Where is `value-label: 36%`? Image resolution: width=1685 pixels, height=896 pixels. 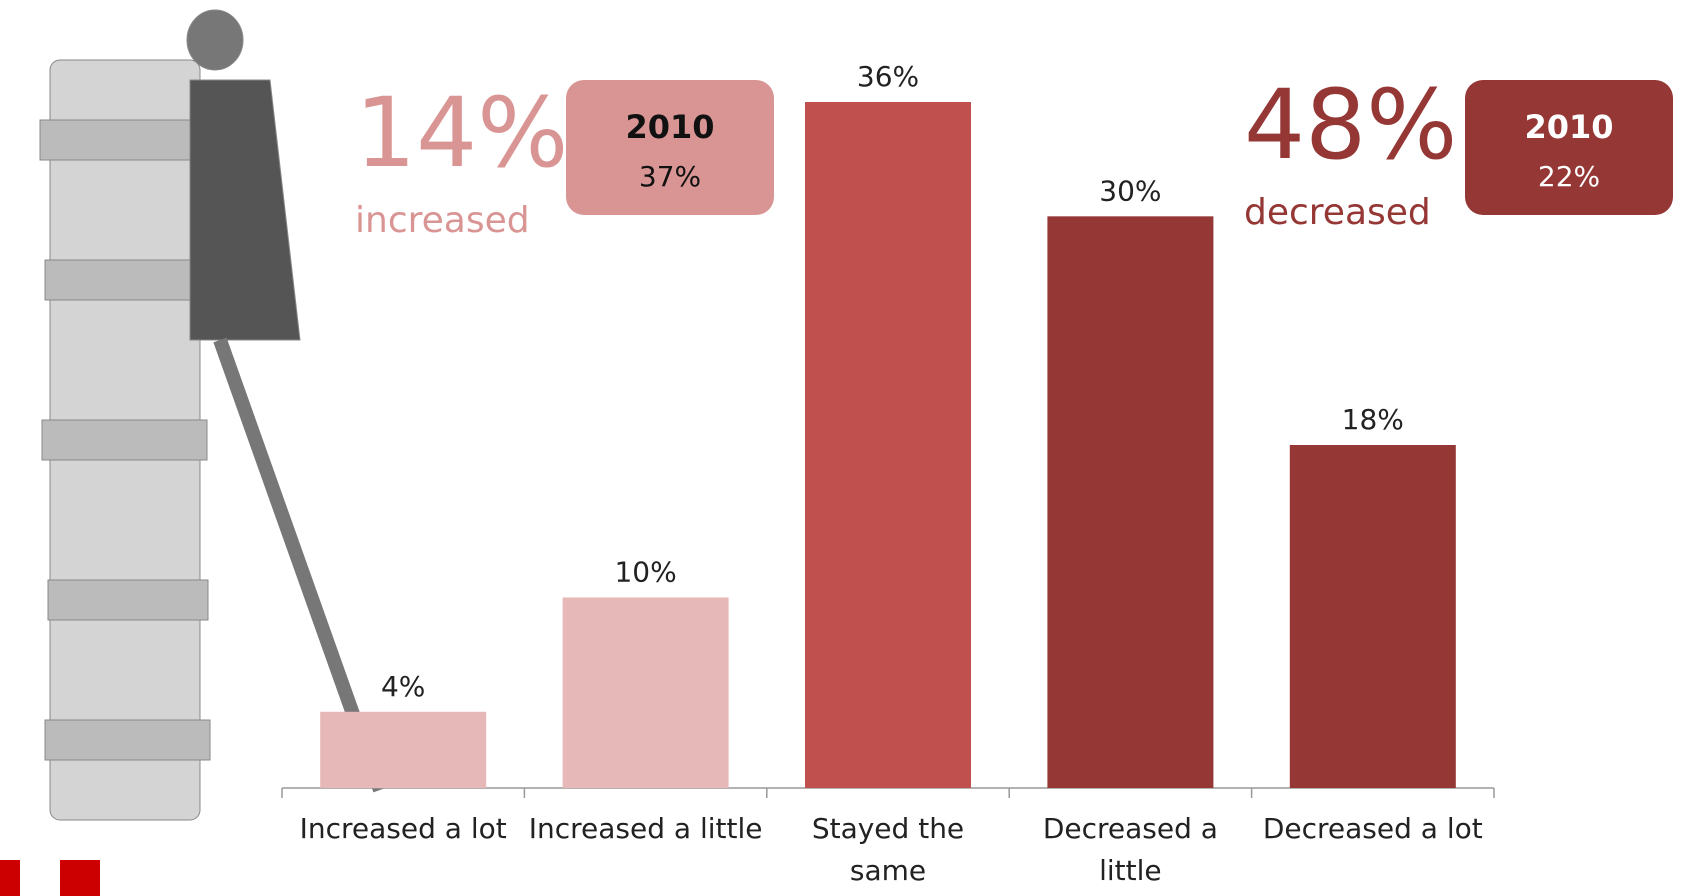
value-label: 36% is located at coordinates (888, 76).